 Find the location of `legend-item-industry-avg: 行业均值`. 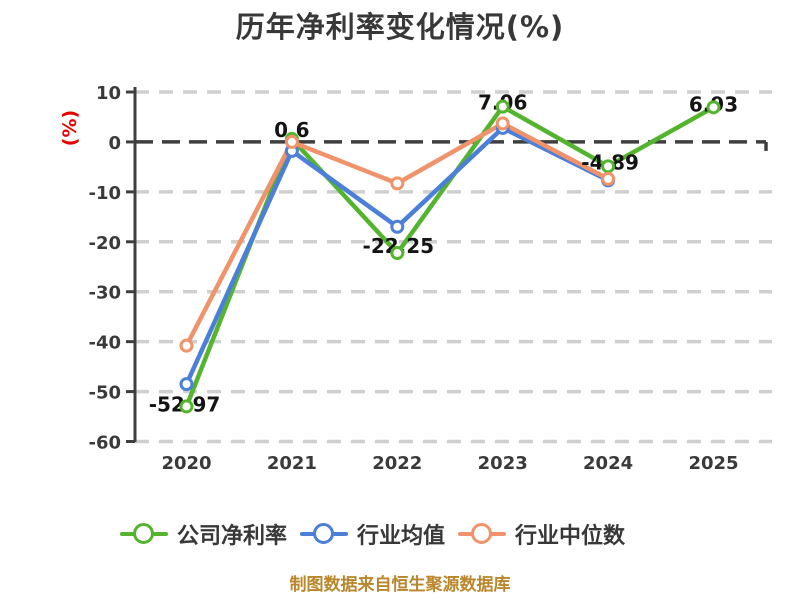

legend-item-industry-avg: 行业均值 is located at coordinates (372, 534).